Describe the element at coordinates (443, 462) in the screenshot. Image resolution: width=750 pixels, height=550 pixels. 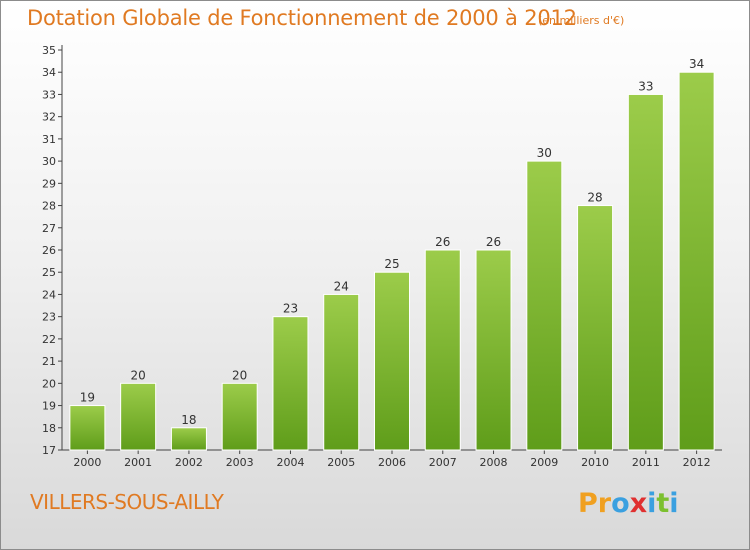
I see `x-tick-label-2007: 2007` at that location.